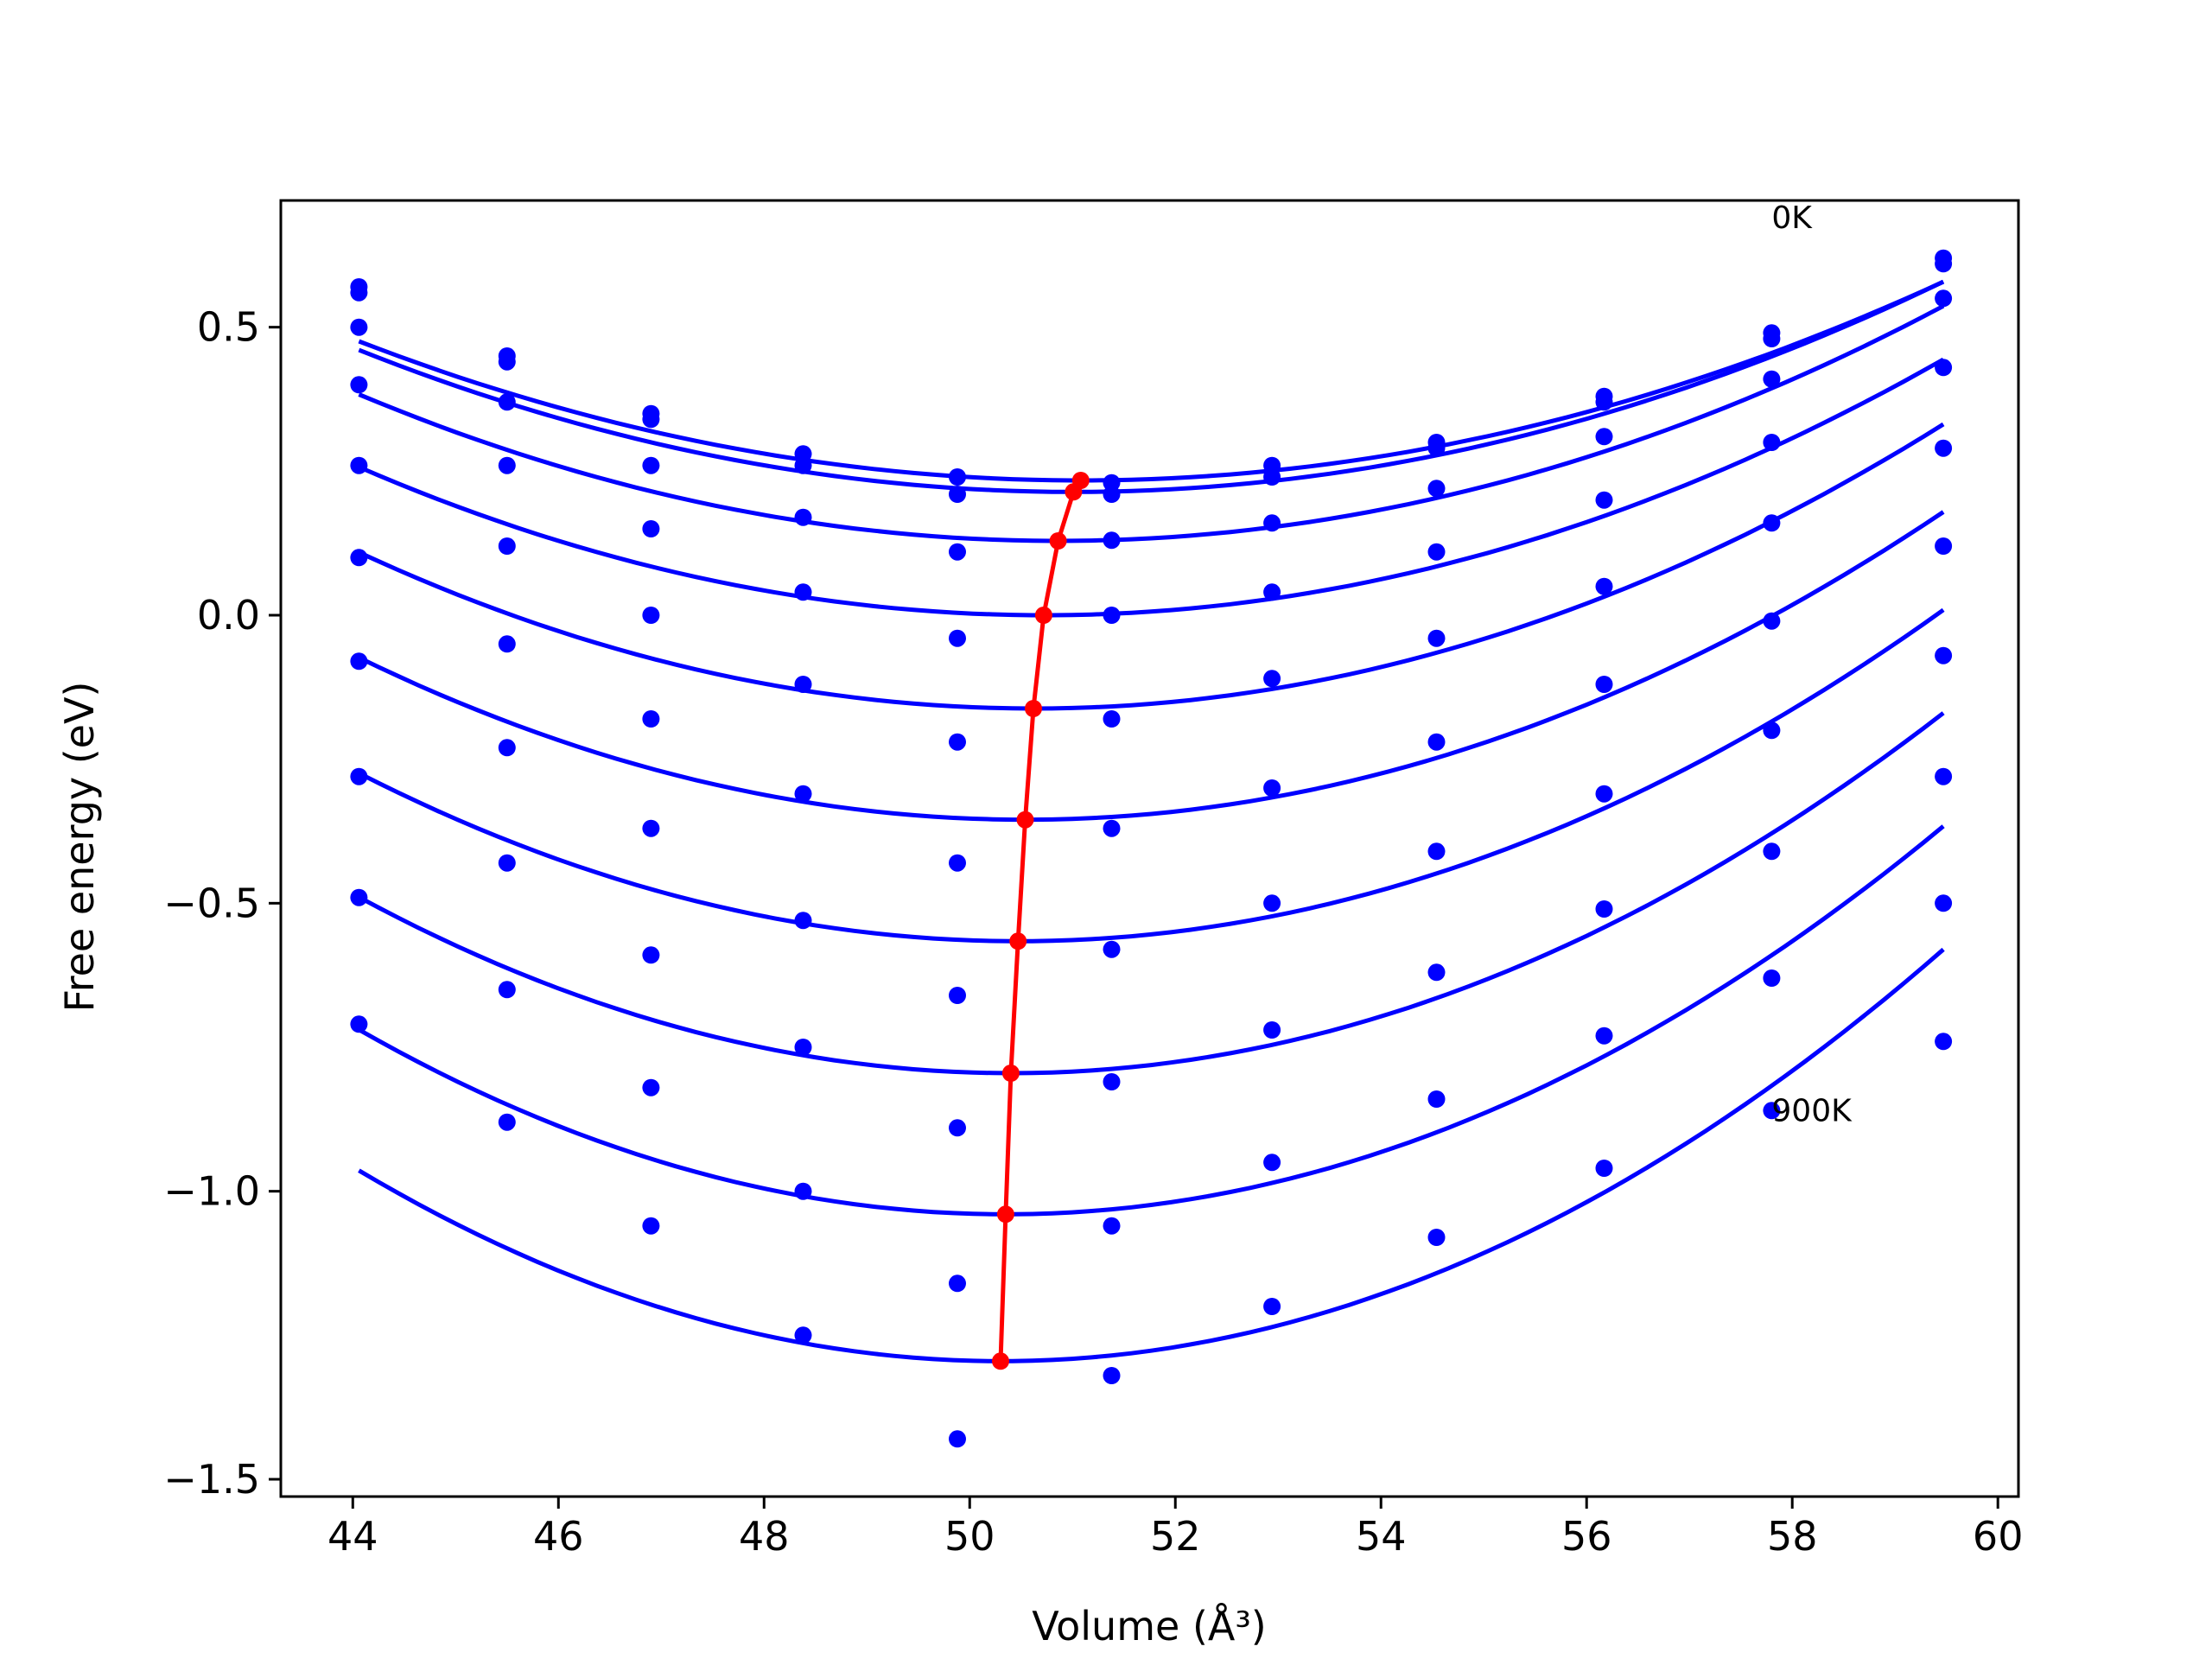 Image resolution: width=2212 pixels, height=1659 pixels. What do you see at coordinates (558, 1536) in the screenshot?
I see `x-tick-label: 46` at bounding box center [558, 1536].